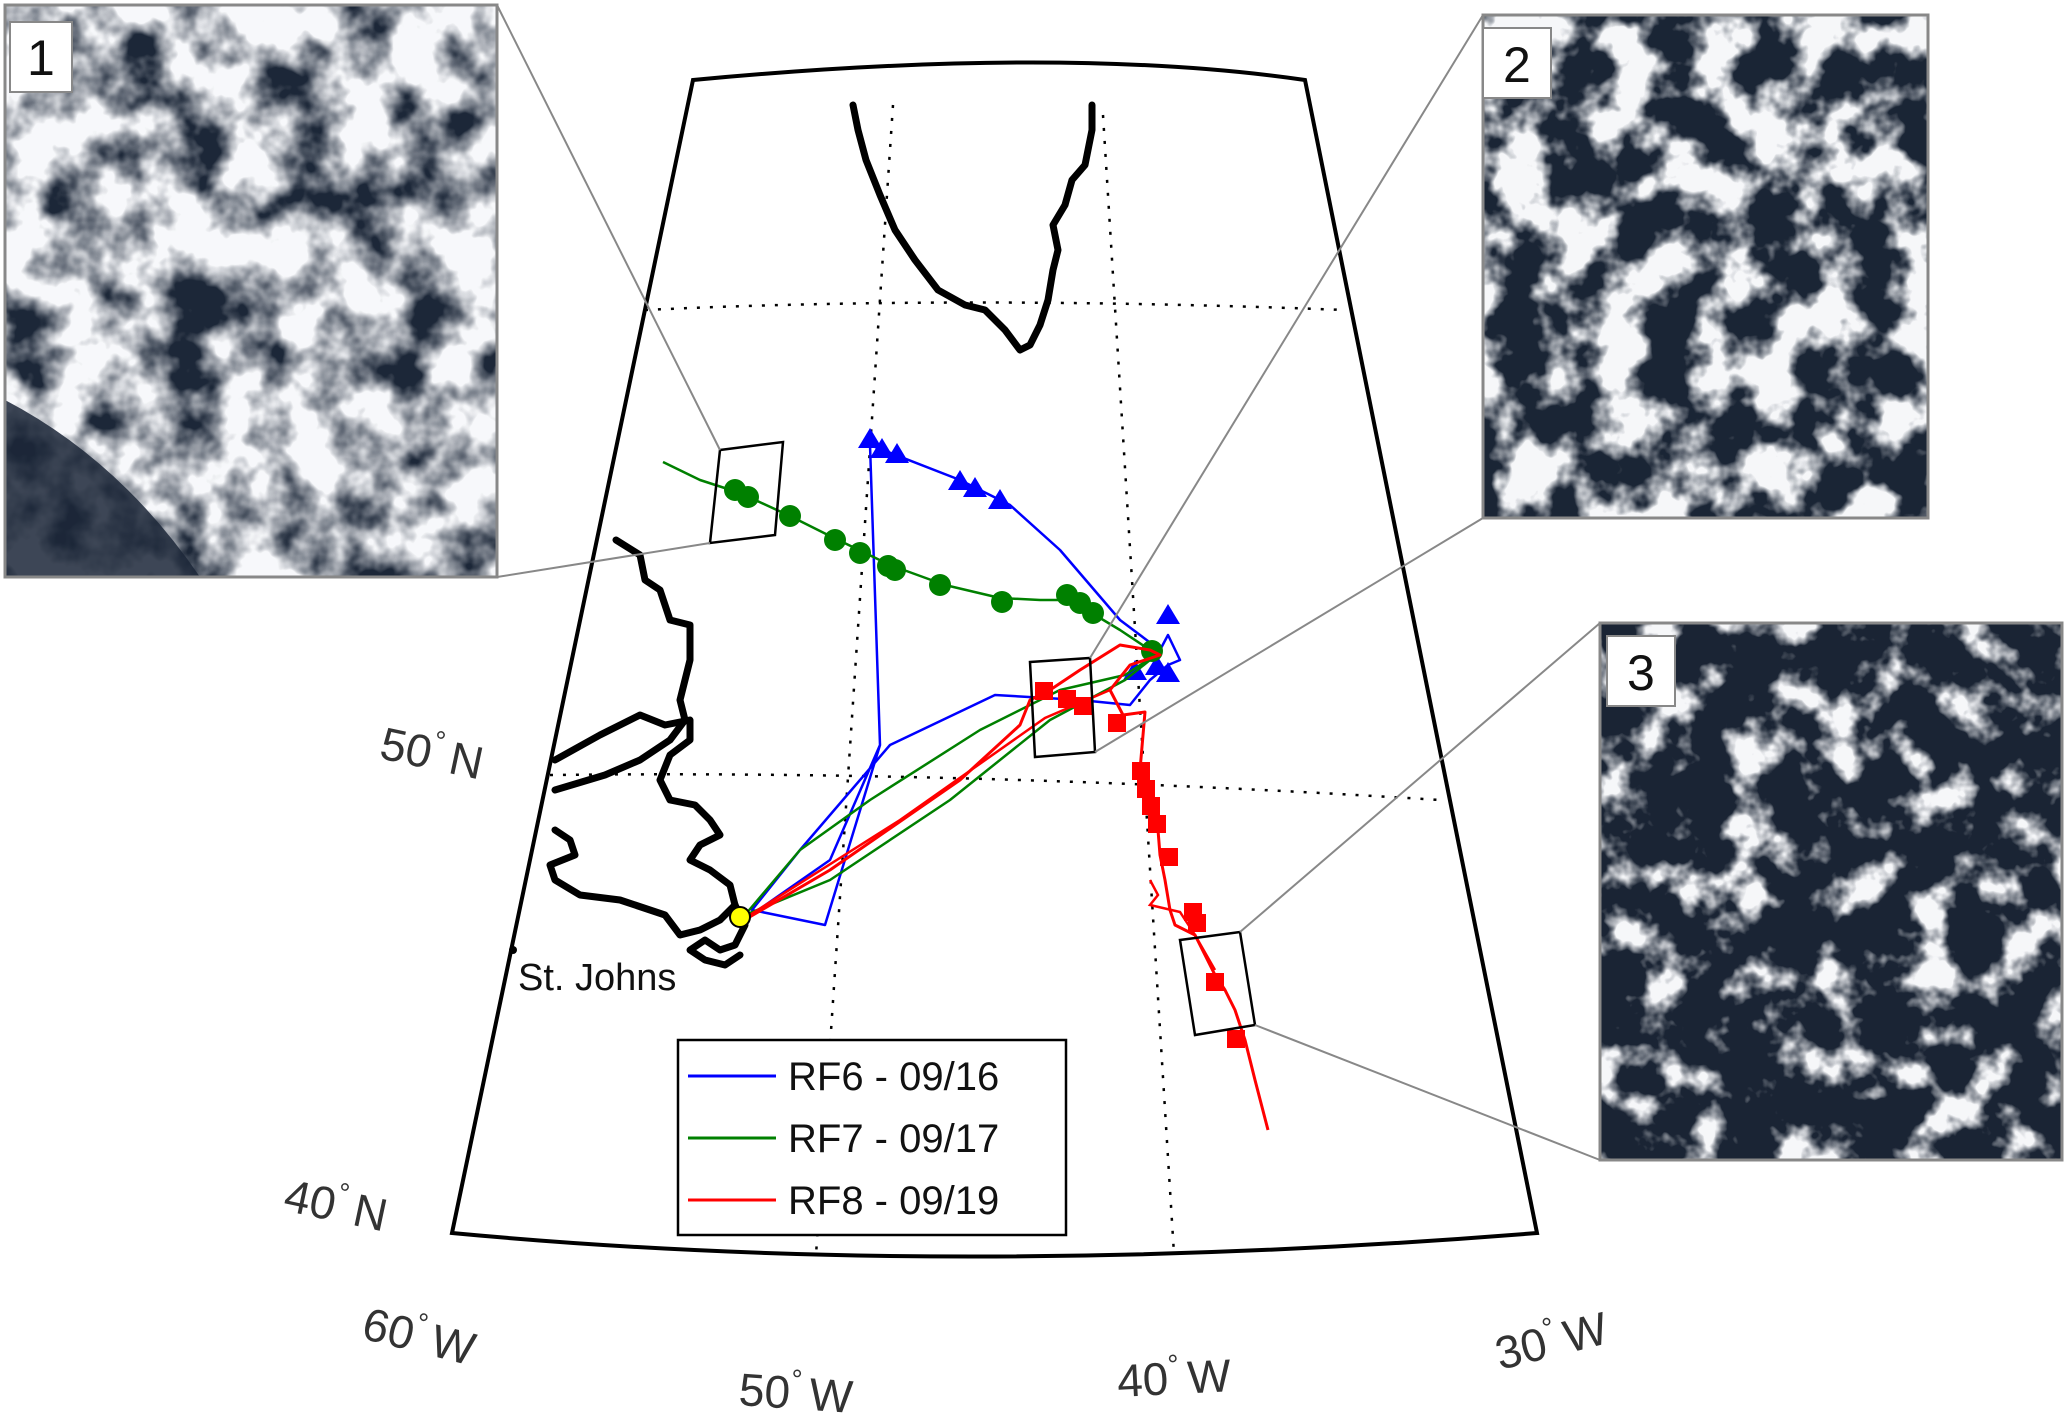 The image size is (2067, 1417). What do you see at coordinates (961, 677) in the screenshot?
I see `track-rf6` at bounding box center [961, 677].